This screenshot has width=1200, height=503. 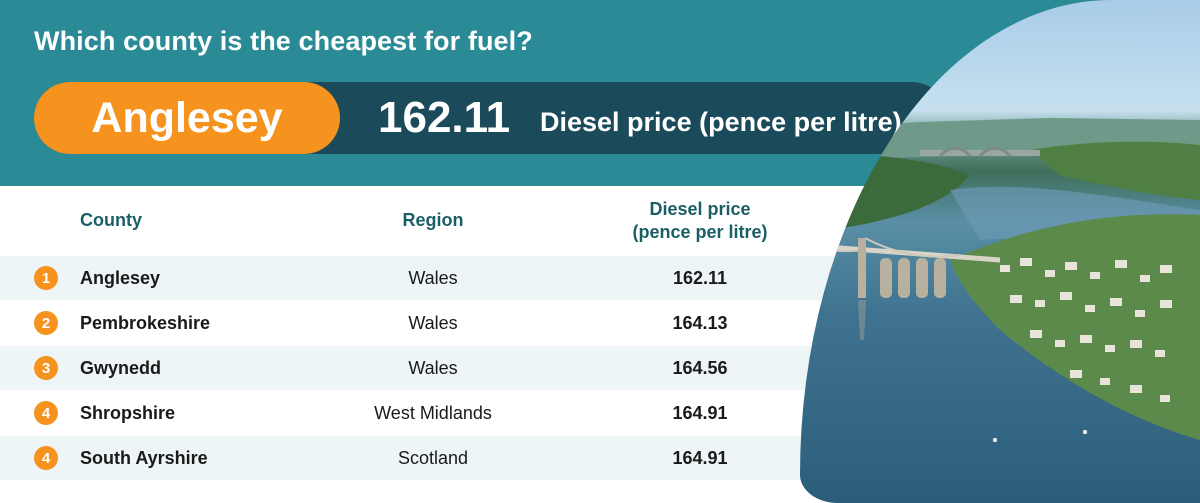 What do you see at coordinates (480, 278) in the screenshot?
I see `table-row: 1 Anglesey Wales 162.11` at bounding box center [480, 278].